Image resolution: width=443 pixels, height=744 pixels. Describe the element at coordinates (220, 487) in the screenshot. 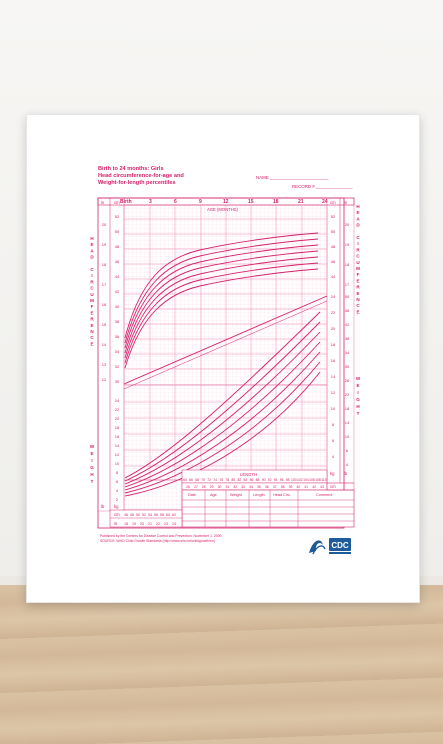

I see `length-in-tick-upper: 30` at that location.